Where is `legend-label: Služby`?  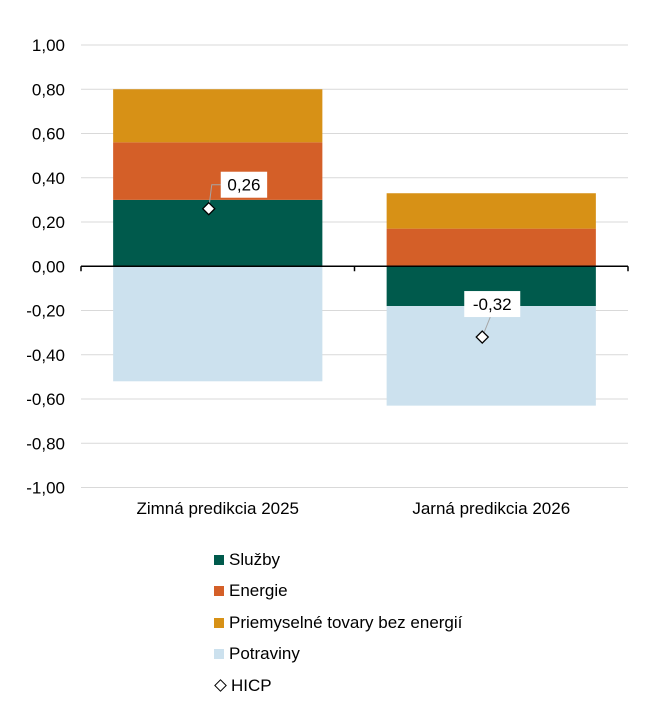
legend-label: Služby is located at coordinates (255, 559).